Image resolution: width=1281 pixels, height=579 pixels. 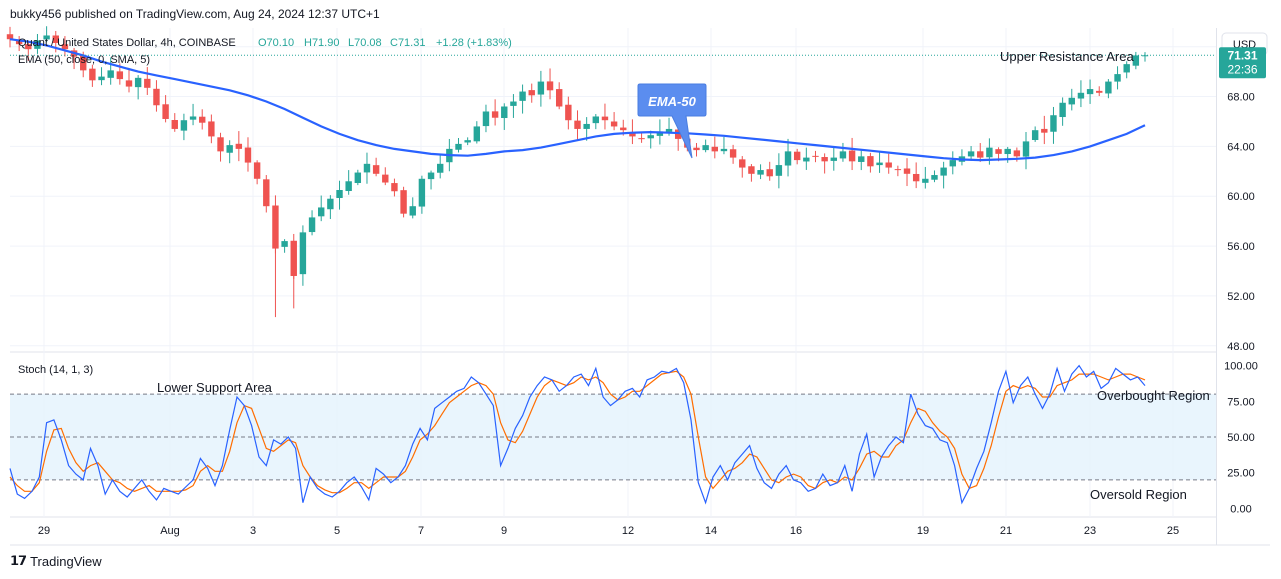 What do you see at coordinates (474, 43) in the screenshot?
I see `ohlc-change: +1.28 (+1.83%)` at bounding box center [474, 43].